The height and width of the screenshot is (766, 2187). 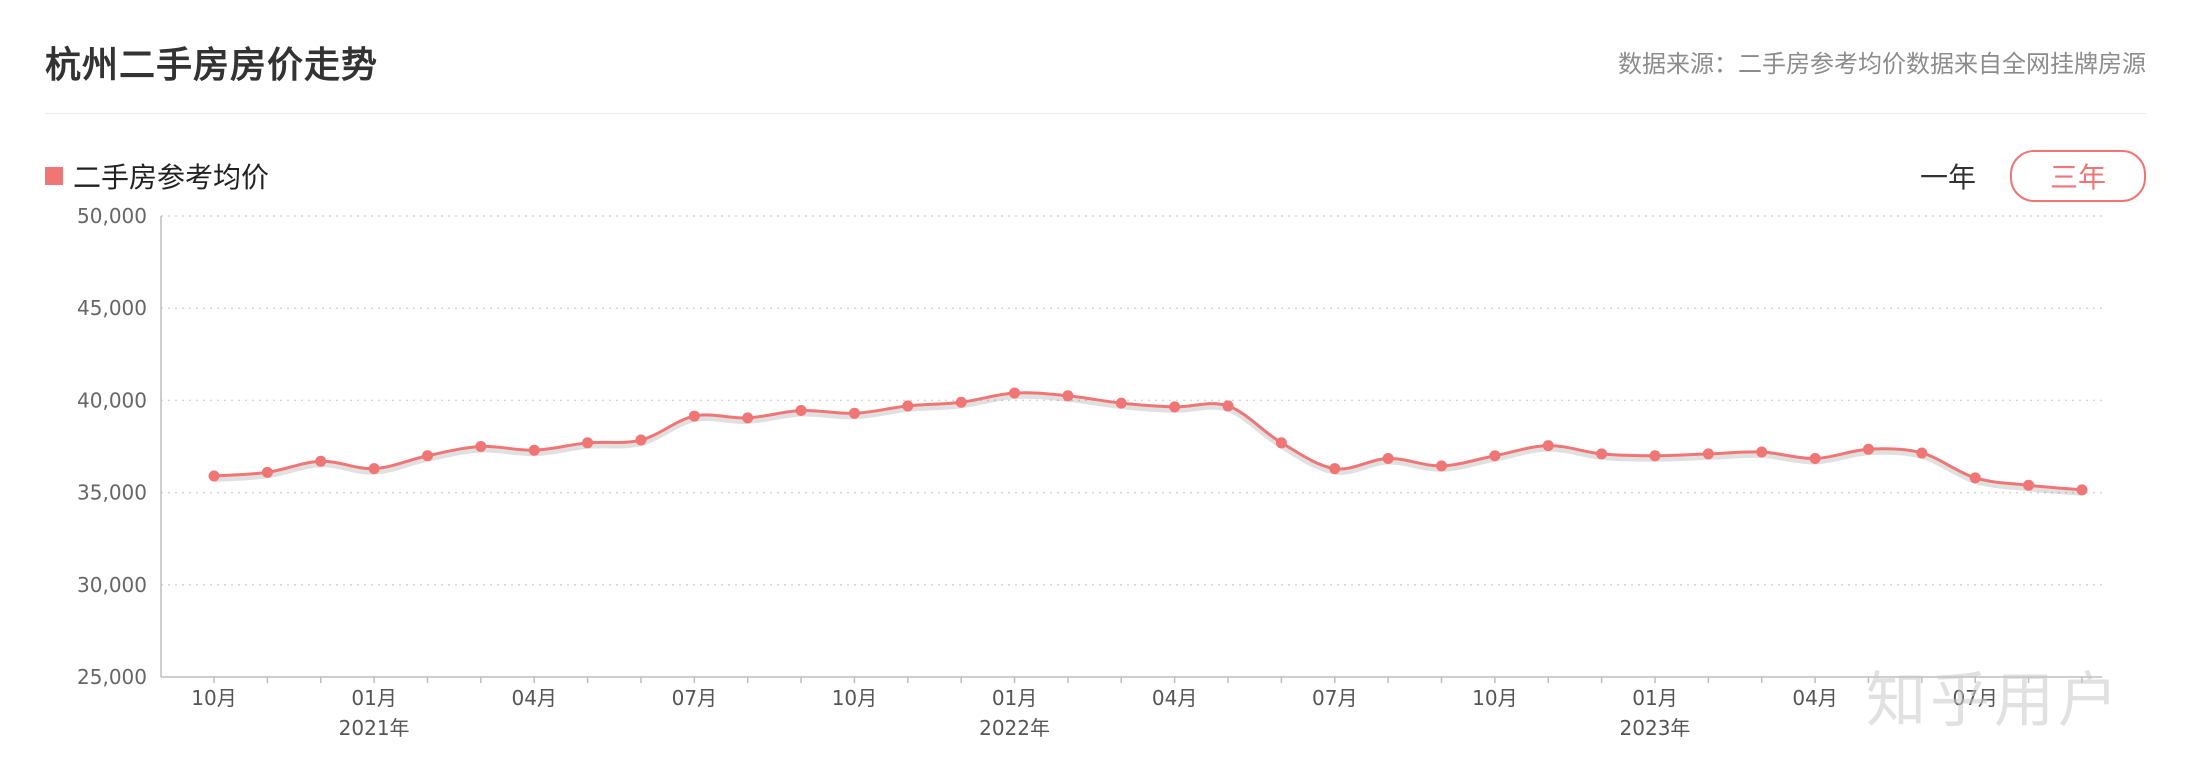 I want to click on series-line-shadow, so click(x=1148, y=444).